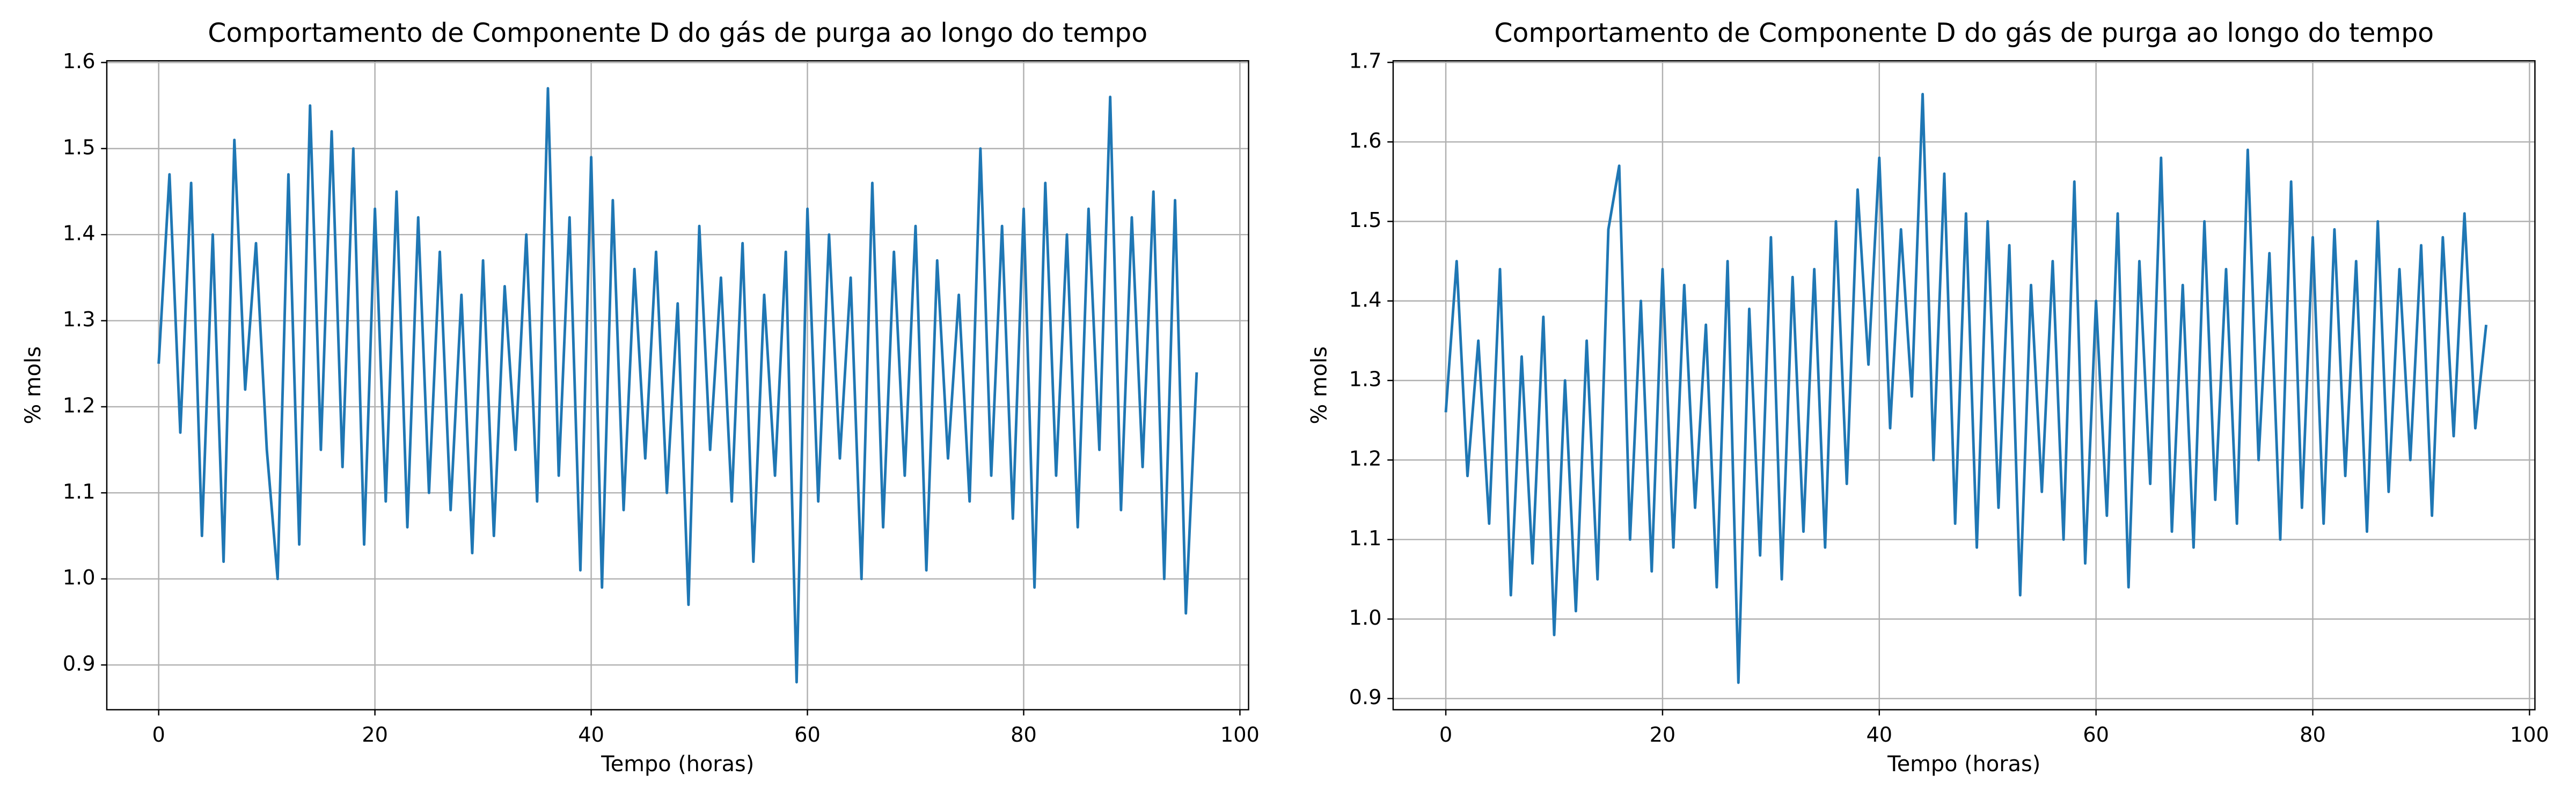 The image size is (2576, 805). Describe the element at coordinates (1365, 61) in the screenshot. I see `y-tick-label: 1.7` at that location.